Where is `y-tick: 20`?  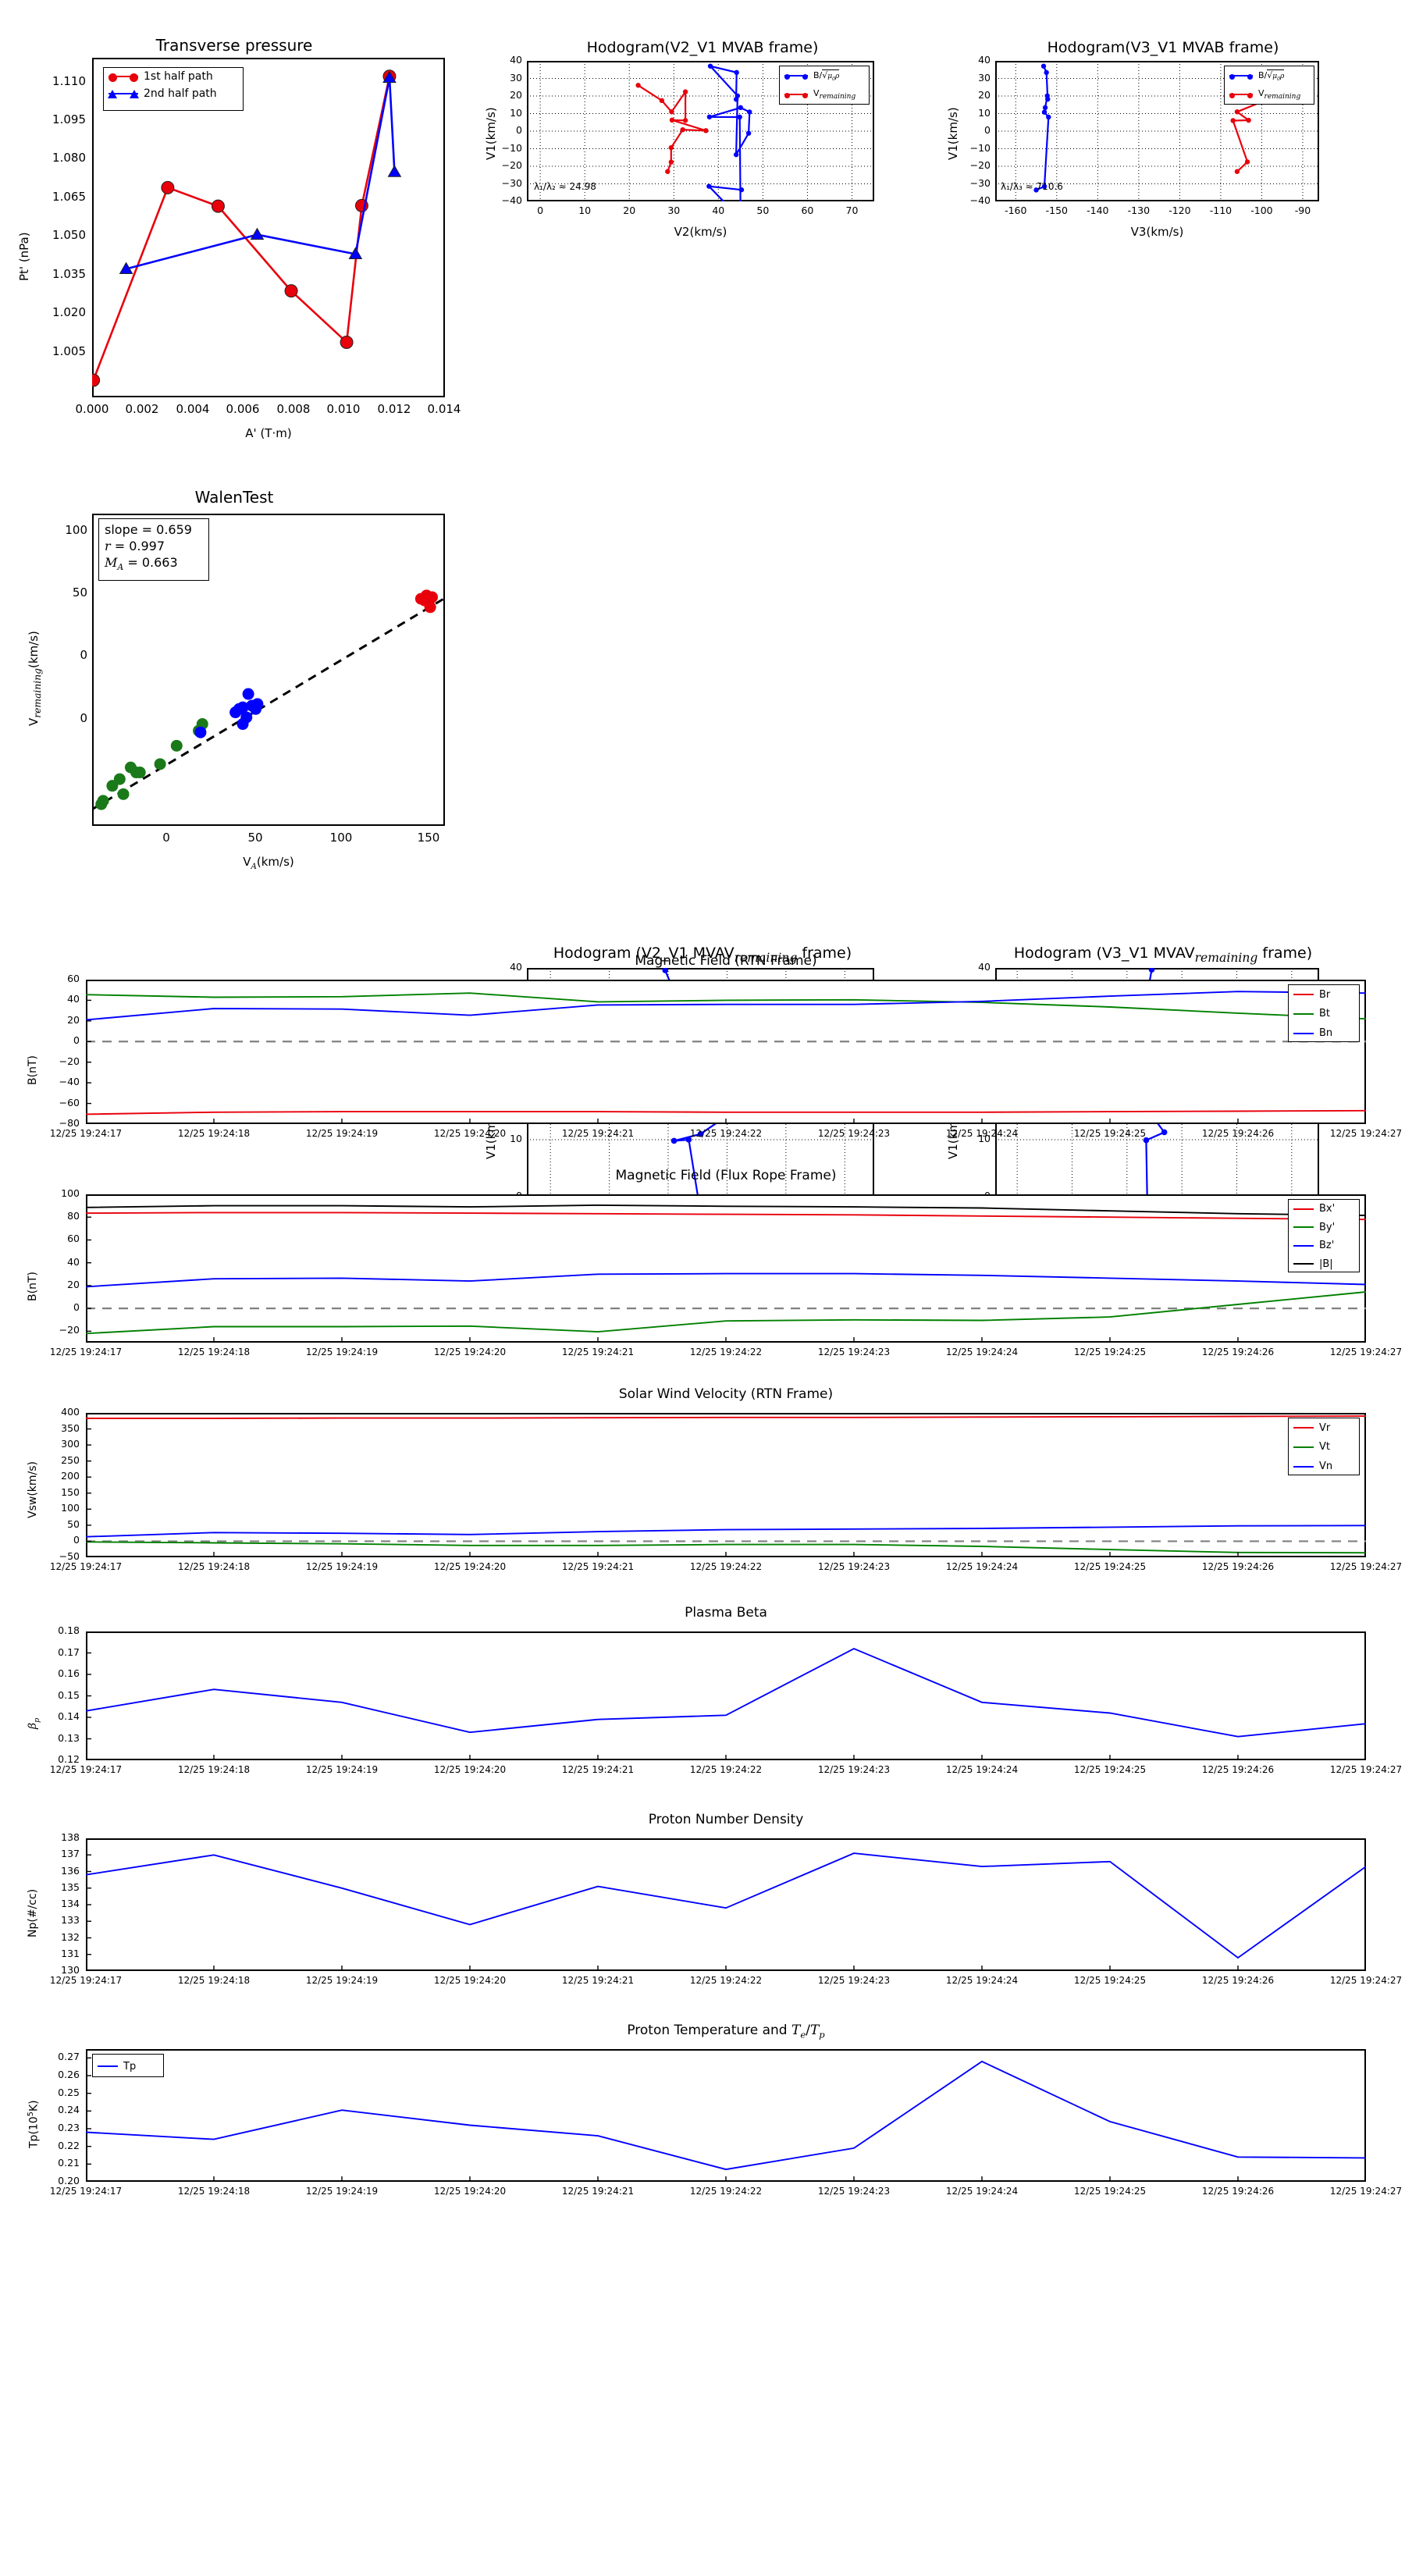
y-tick: 20 is located at coordinates (73, 1284).